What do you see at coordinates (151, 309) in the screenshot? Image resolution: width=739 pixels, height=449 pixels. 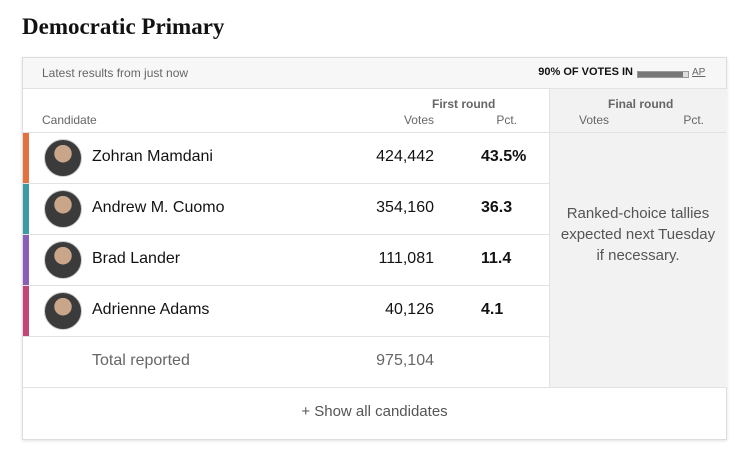 I see `candidate-name: Adrienne Adams` at bounding box center [151, 309].